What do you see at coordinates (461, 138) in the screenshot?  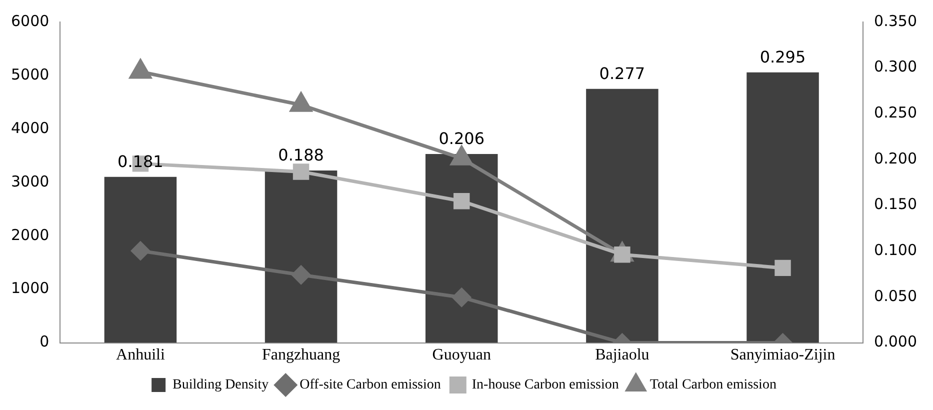 I see `data-label: 0.206` at bounding box center [461, 138].